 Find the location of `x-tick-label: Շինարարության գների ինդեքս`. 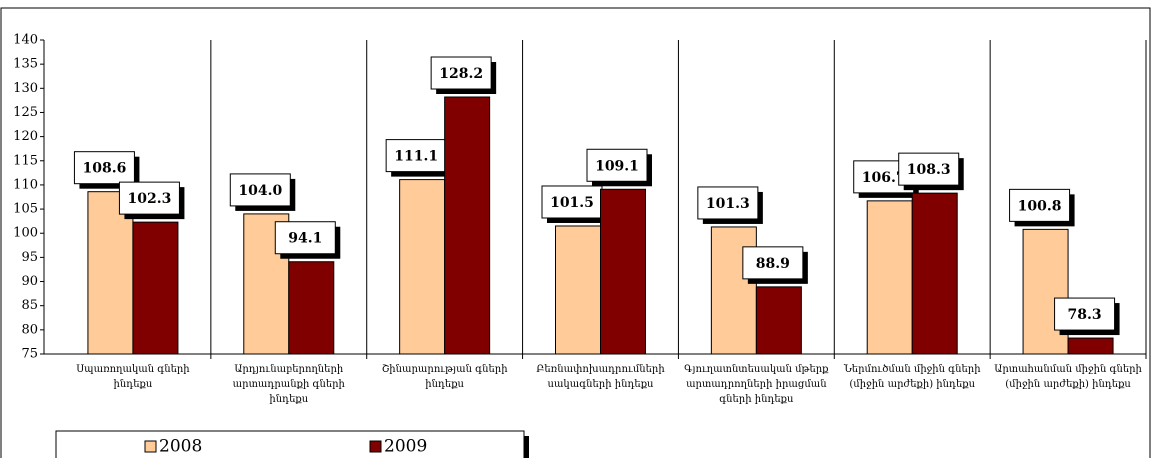

x-tick-label: Շինարարության գների ինդեքս is located at coordinates (444, 377).